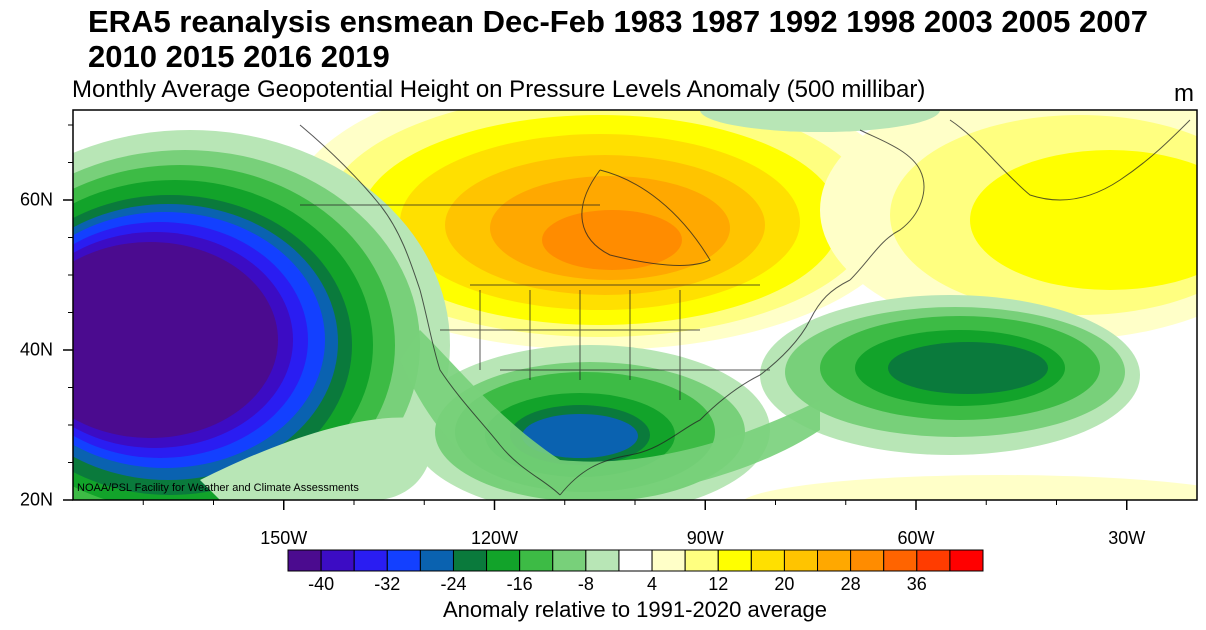 This screenshot has width=1206, height=630. Describe the element at coordinates (1184, 93) in the screenshot. I see `unit-label: m` at that location.